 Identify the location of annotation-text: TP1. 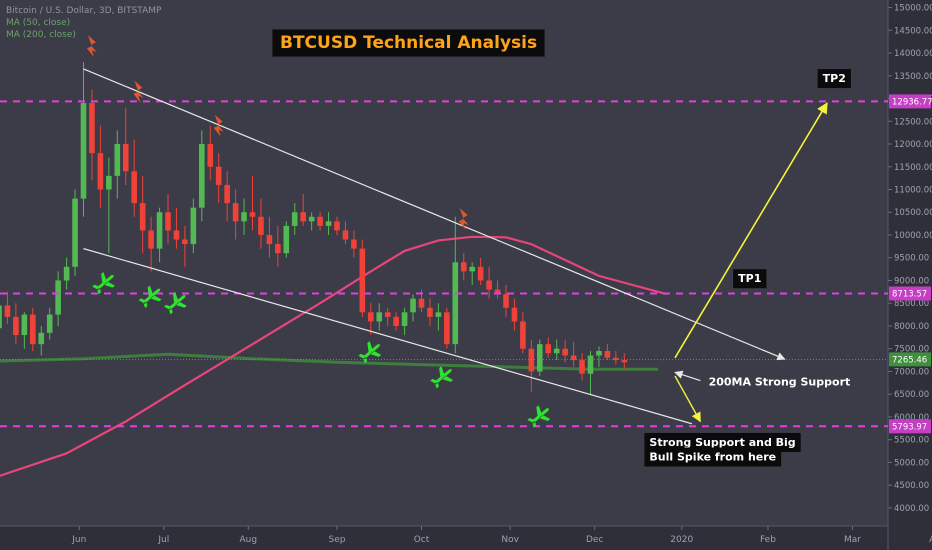
(749, 278).